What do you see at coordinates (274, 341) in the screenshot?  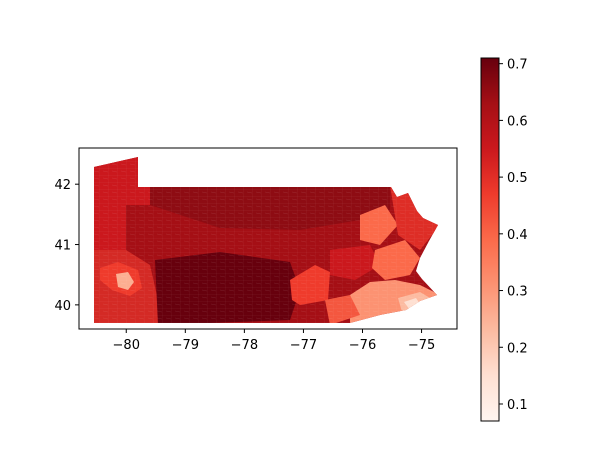 I see `x-axis: −80 −79 −78 −77 −76 −75` at bounding box center [274, 341].